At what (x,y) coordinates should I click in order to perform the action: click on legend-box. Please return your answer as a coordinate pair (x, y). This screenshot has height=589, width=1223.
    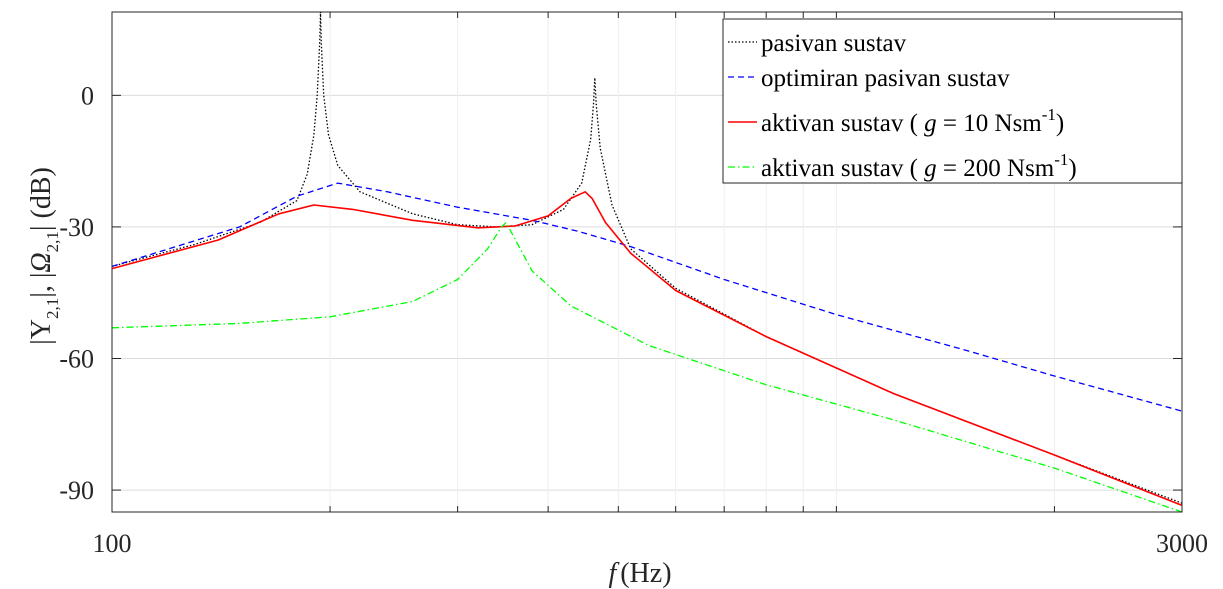
    Looking at the image, I should click on (952, 101).